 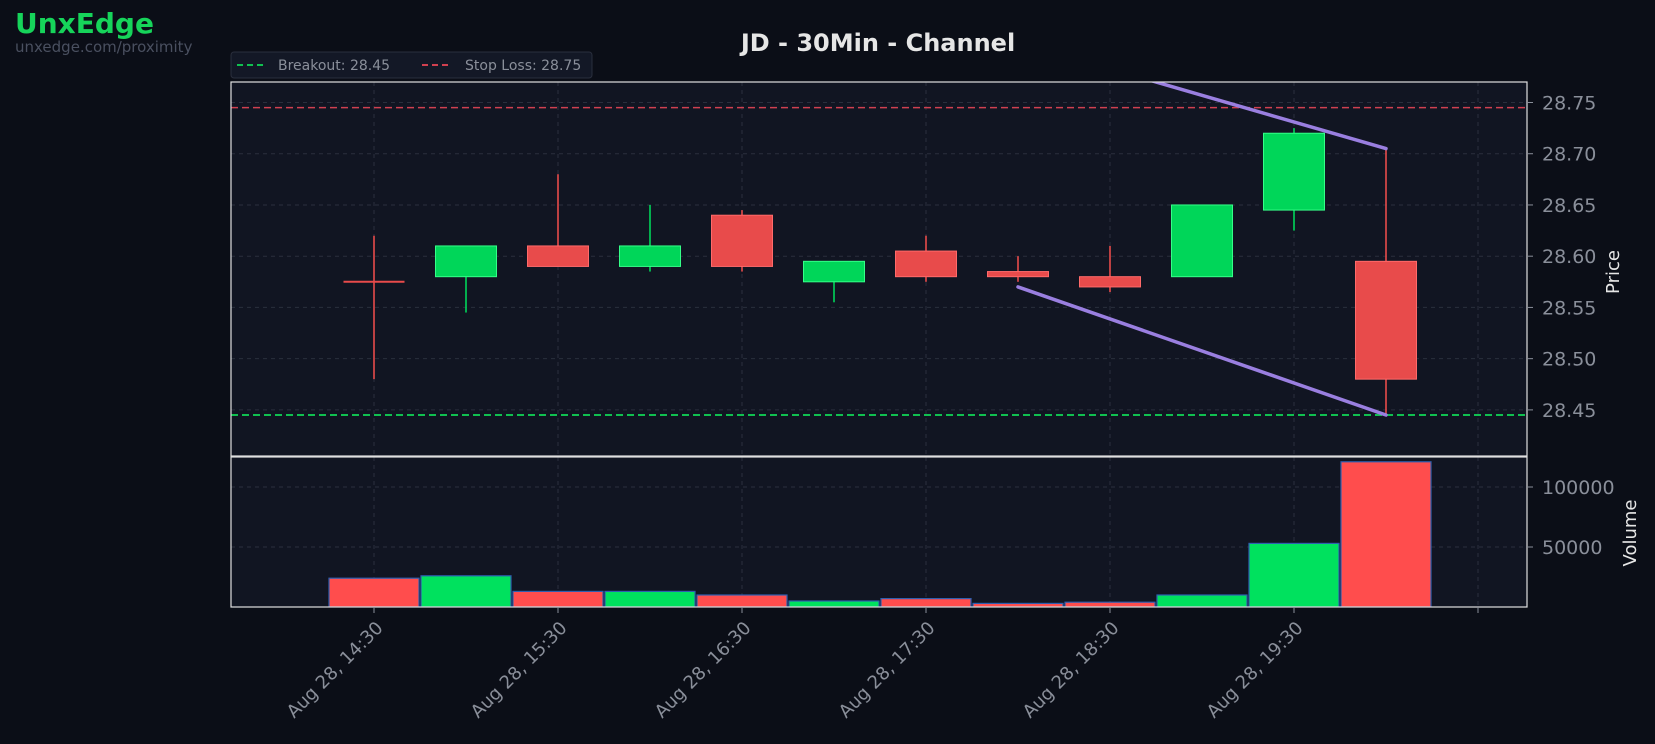 What do you see at coordinates (104, 47) in the screenshot?
I see `brand-url: unxedge.com/proximity` at bounding box center [104, 47].